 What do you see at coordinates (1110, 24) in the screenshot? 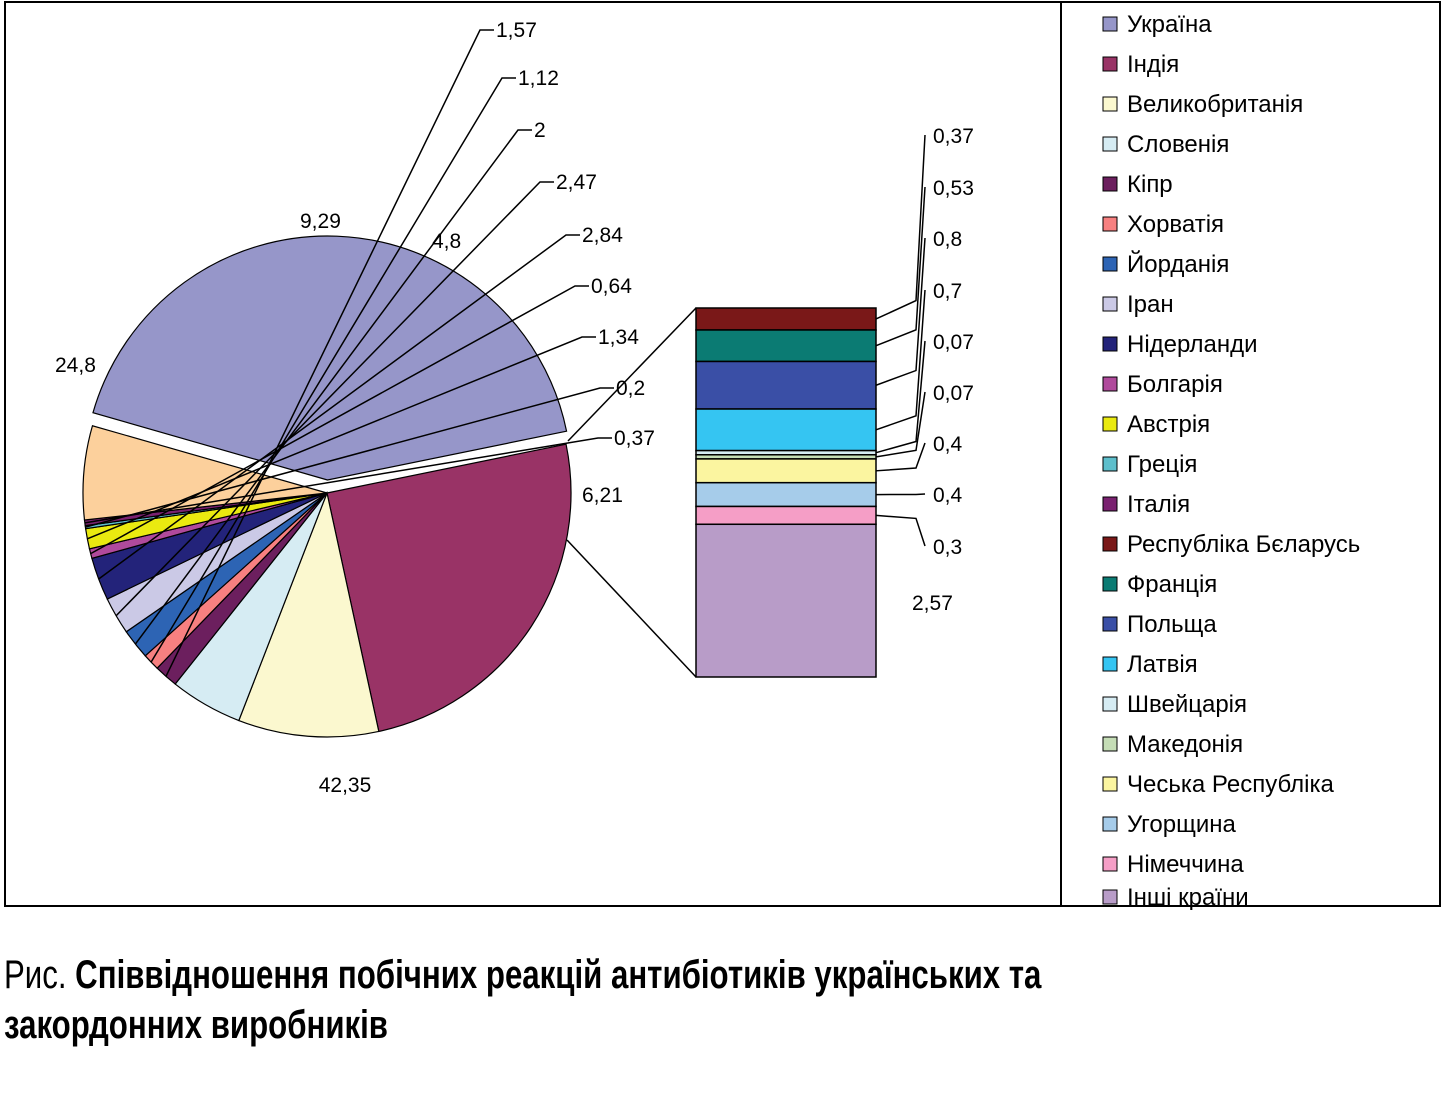
I see `legend-swatch-україна` at bounding box center [1110, 24].